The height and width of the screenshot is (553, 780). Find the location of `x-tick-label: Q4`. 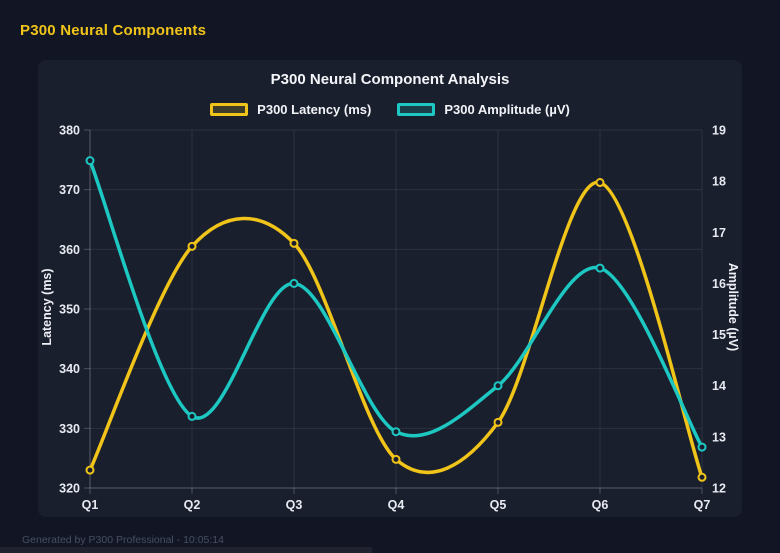

x-tick-label: Q4 is located at coordinates (396, 505).